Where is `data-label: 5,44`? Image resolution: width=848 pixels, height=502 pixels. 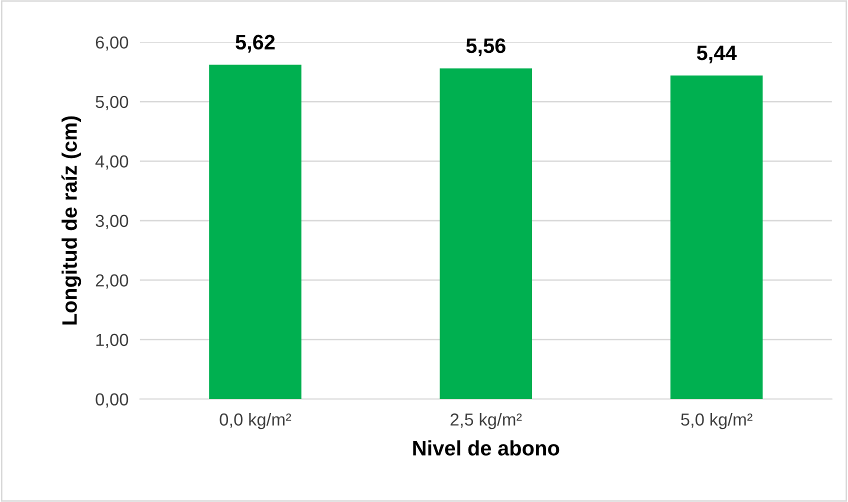 data-label: 5,44 is located at coordinates (716, 55).